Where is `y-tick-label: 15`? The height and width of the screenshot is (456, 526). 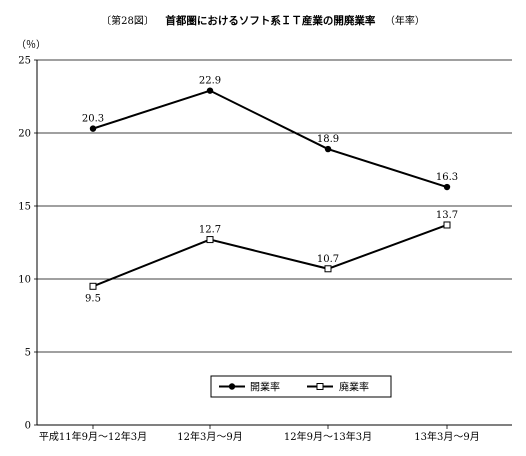
y-tick-label: 15 is located at coordinates (24, 207).